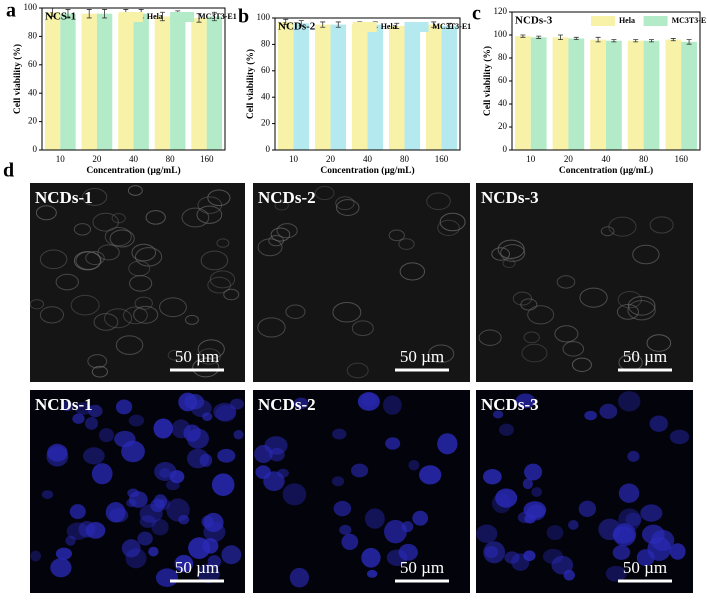  What do you see at coordinates (17, 79) in the screenshot?
I see `y-axis-label: Cell viability (%)` at bounding box center [17, 79].